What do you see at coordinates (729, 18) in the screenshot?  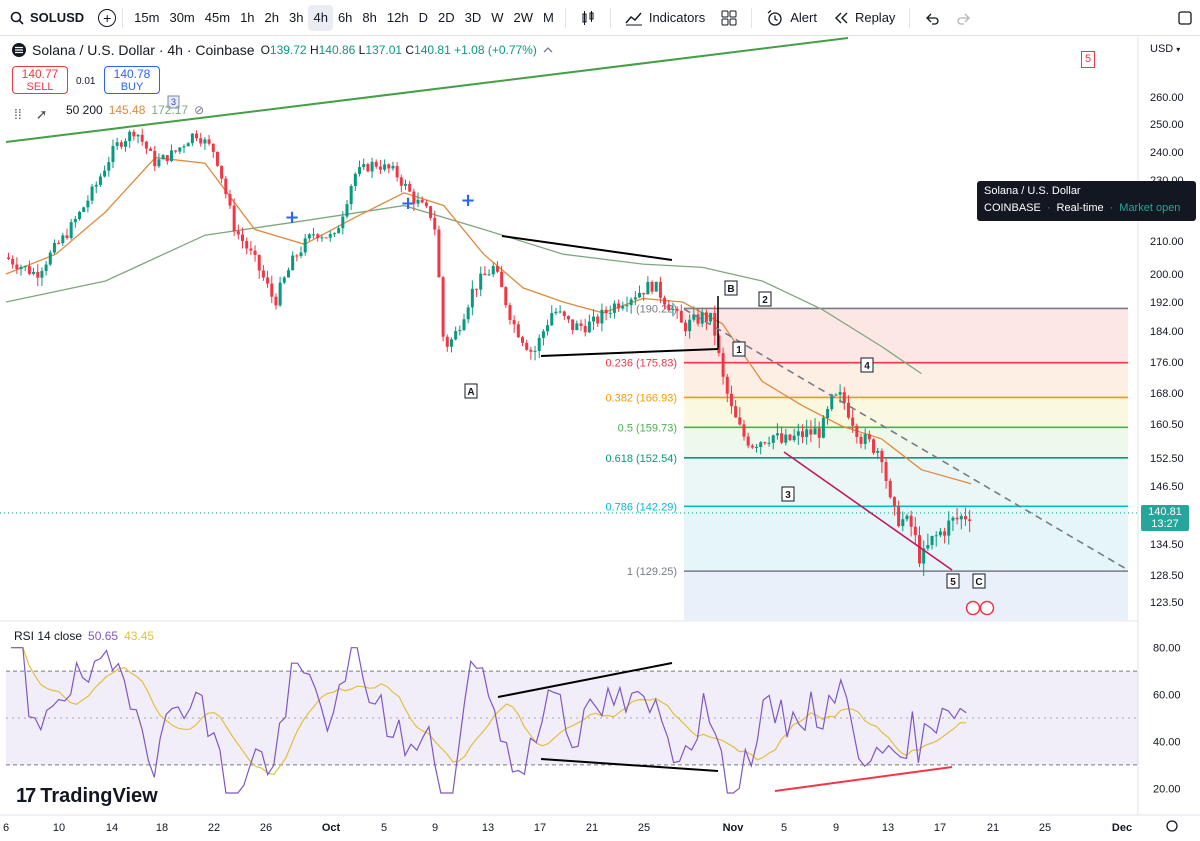 I see `layouts-button` at bounding box center [729, 18].